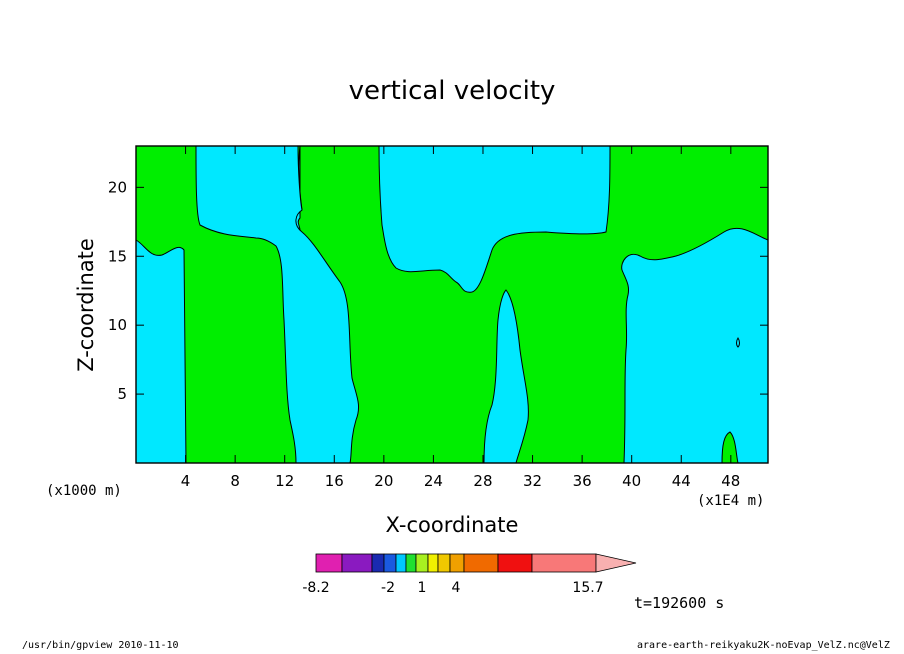  What do you see at coordinates (738, 342) in the screenshot?
I see `cyan-region-small-blob` at bounding box center [738, 342].